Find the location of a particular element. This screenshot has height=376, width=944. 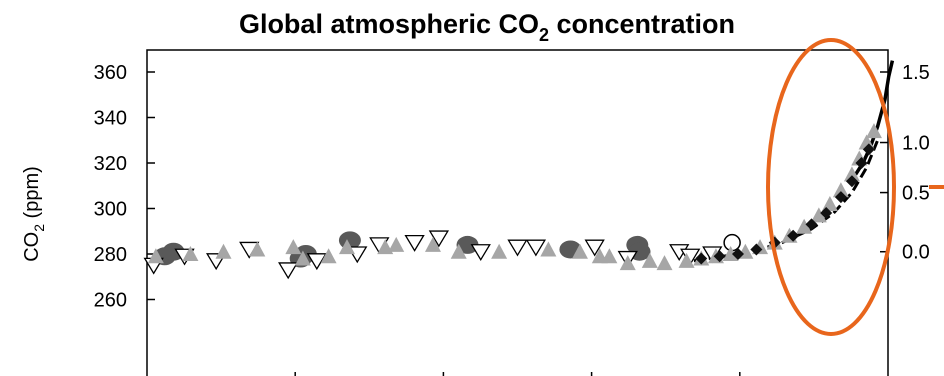

chart-title: Global atmospheric CO2 concentration is located at coordinates (487, 27).